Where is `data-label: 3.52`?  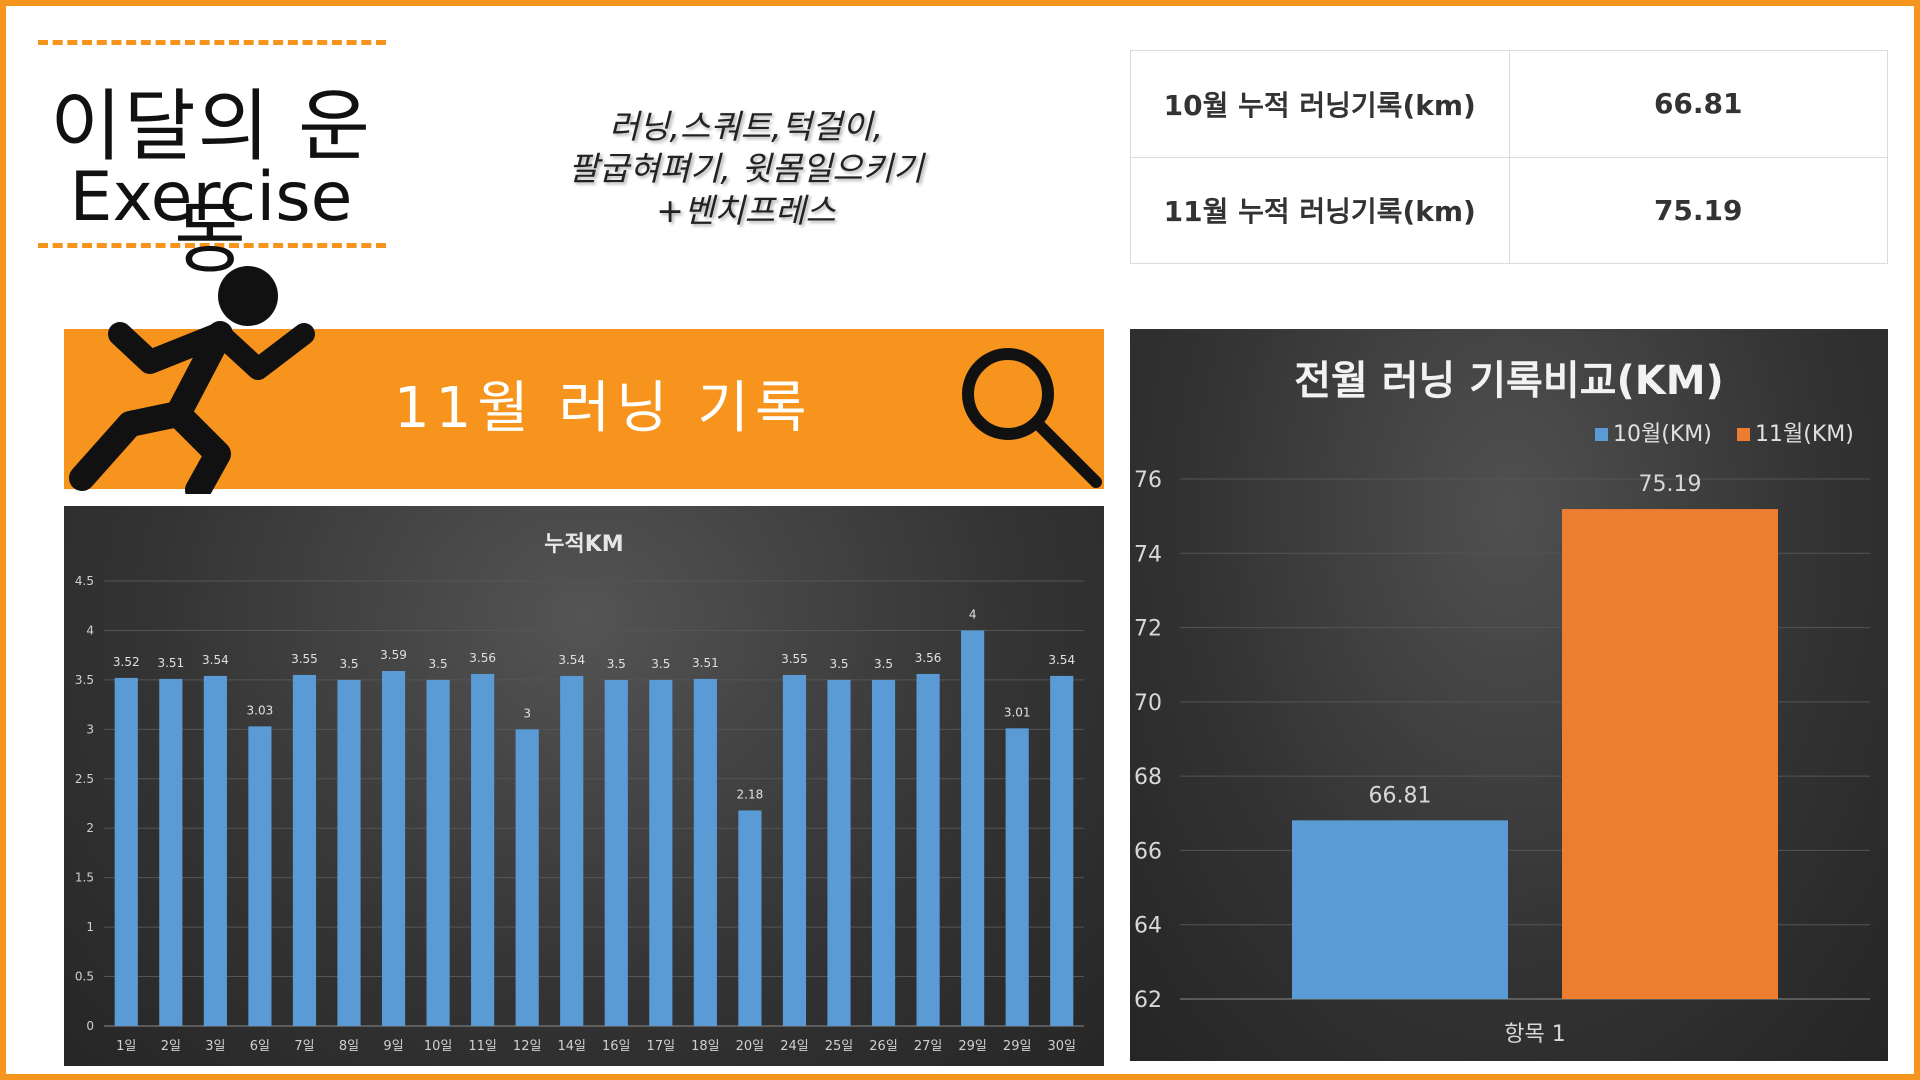
data-label: 3.52 is located at coordinates (126, 662).